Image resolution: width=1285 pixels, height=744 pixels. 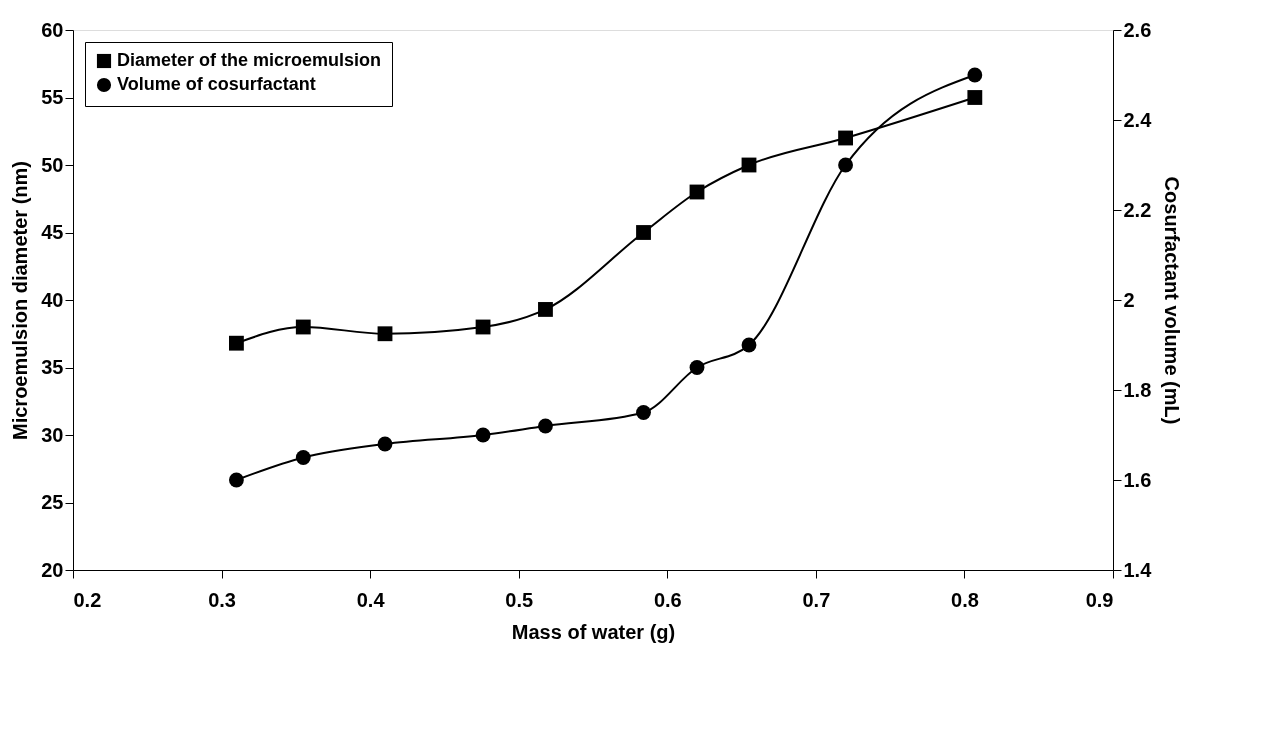 What do you see at coordinates (371, 599) in the screenshot?
I see `x-tick-label: 0.4` at bounding box center [371, 599].